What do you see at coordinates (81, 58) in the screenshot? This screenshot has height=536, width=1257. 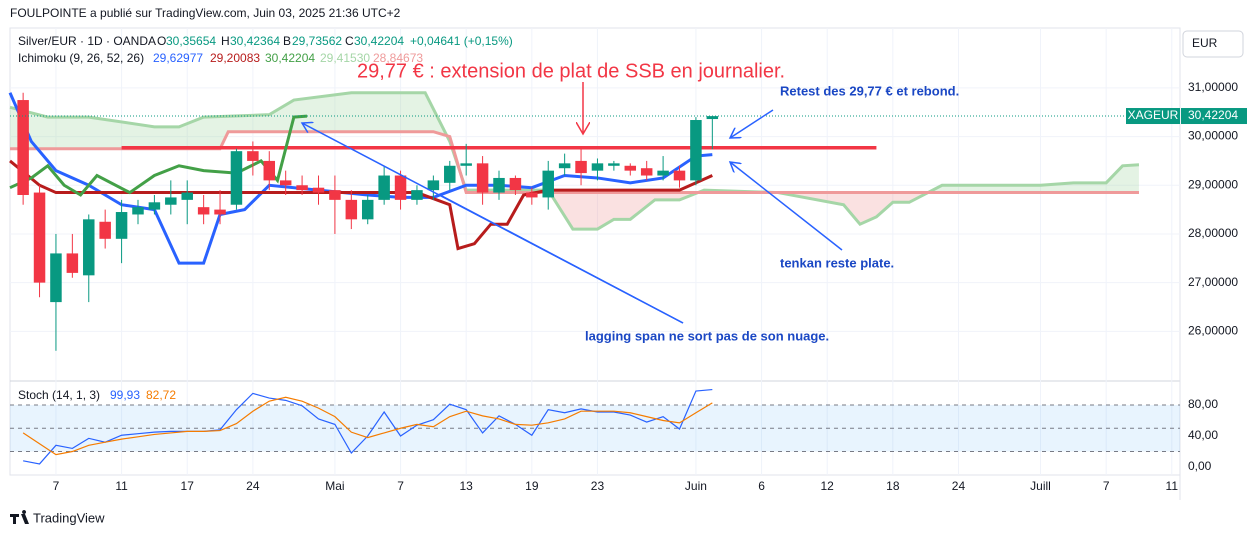 I see `ichimoku-label: Ichimoku (9, 26, 52, 26)` at bounding box center [81, 58].